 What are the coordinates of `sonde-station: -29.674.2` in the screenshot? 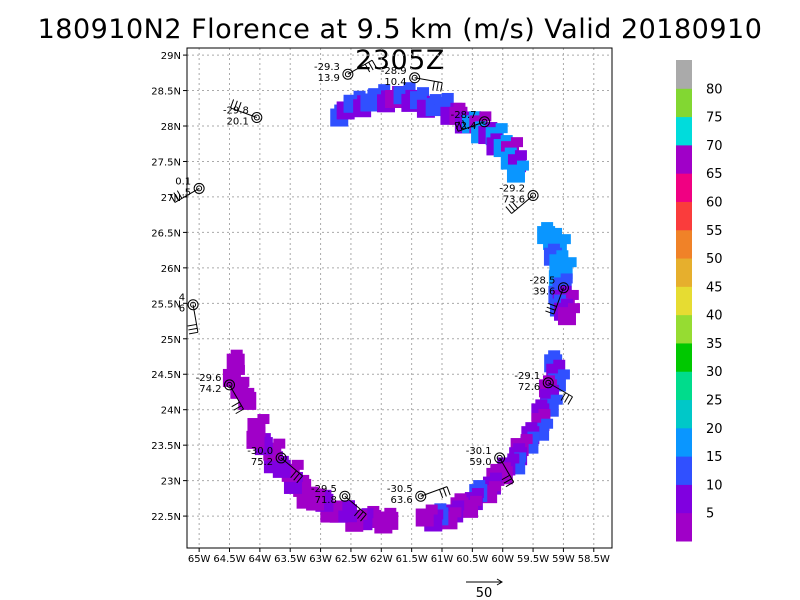 It's located at (220, 394).